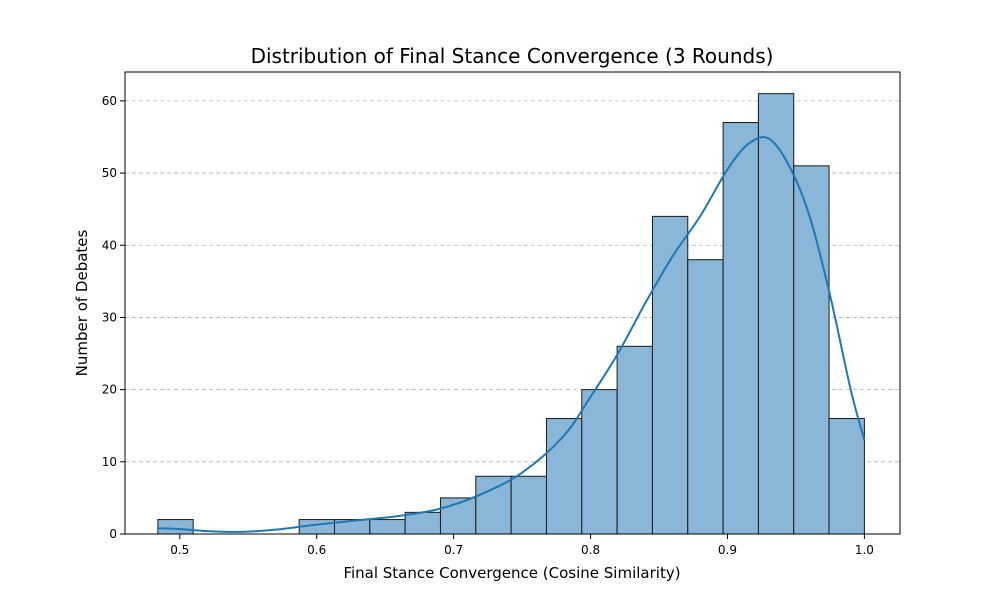 The width and height of the screenshot is (1000, 600). I want to click on x-tick-label-2: 0.7, so click(453, 550).